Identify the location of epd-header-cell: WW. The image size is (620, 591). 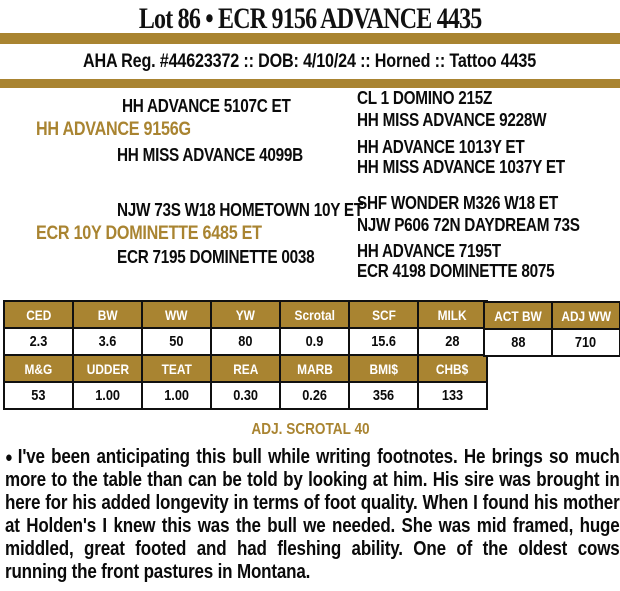
(176, 314).